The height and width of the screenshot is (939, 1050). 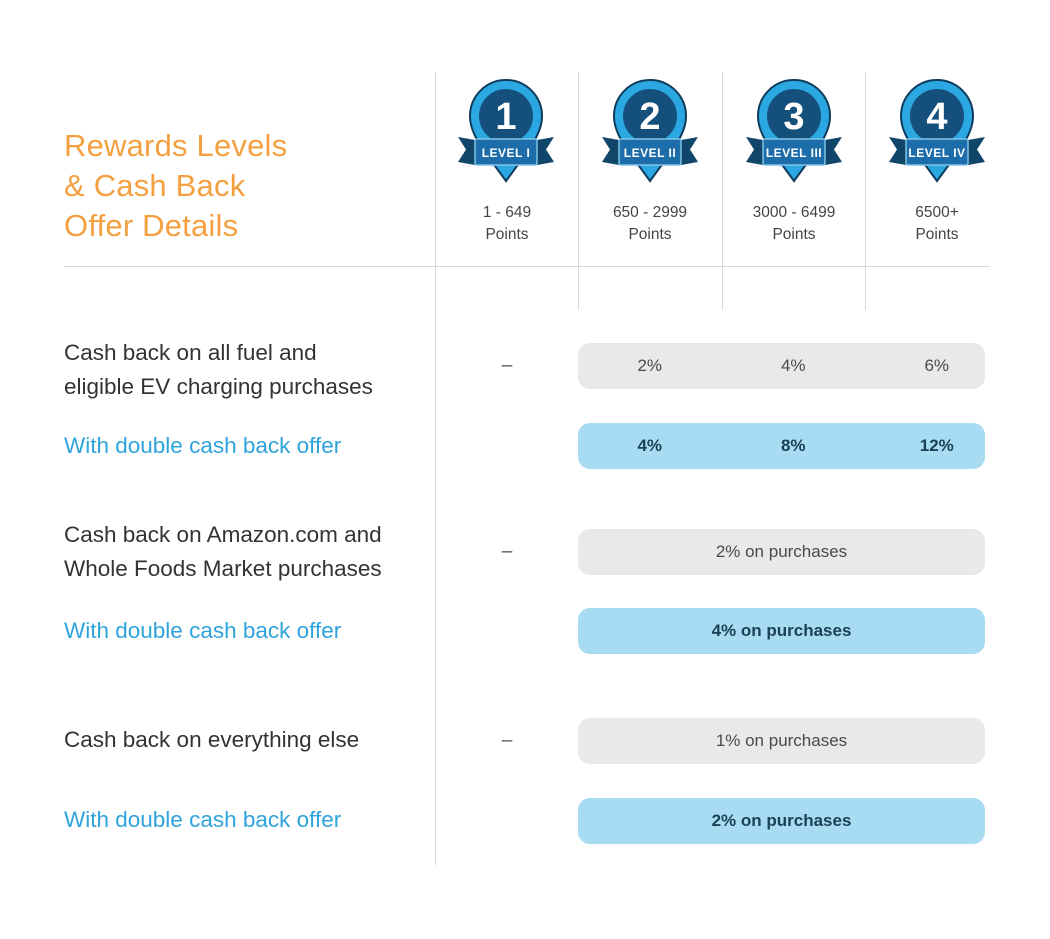 I want to click on double-offer-label-fuel: With double cash back offer, so click(x=203, y=445).